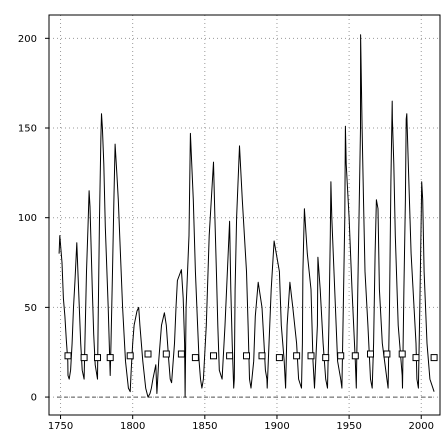  Describe the element at coordinates (27, 39) in the screenshot. I see `y-tick-label: 200` at that location.